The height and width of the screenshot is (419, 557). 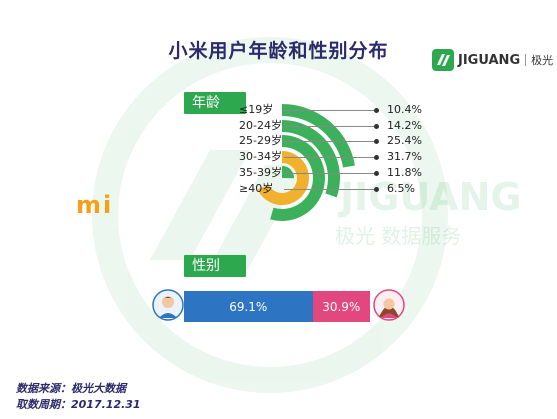 What do you see at coordinates (542, 60) in the screenshot?
I see `brand-subtitle: 极光` at bounding box center [542, 60].